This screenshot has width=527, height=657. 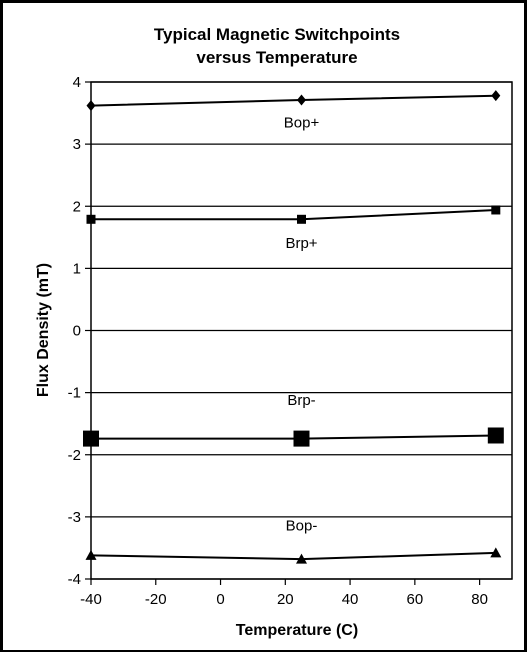 I want to click on x-tick-label: 20, so click(x=285, y=599).